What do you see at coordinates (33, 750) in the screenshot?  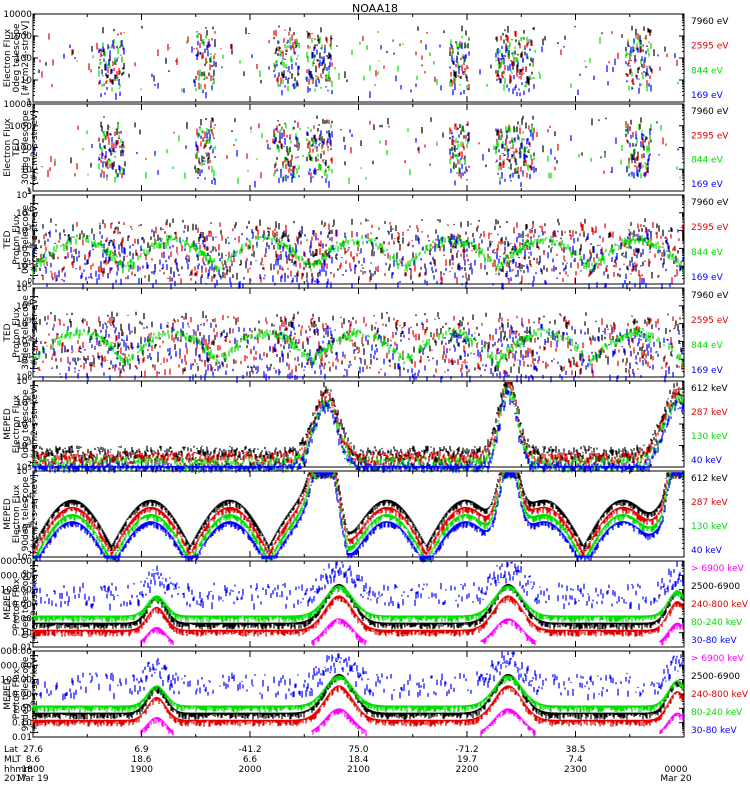 I see `x-tick-label: 27.6` at bounding box center [33, 750].